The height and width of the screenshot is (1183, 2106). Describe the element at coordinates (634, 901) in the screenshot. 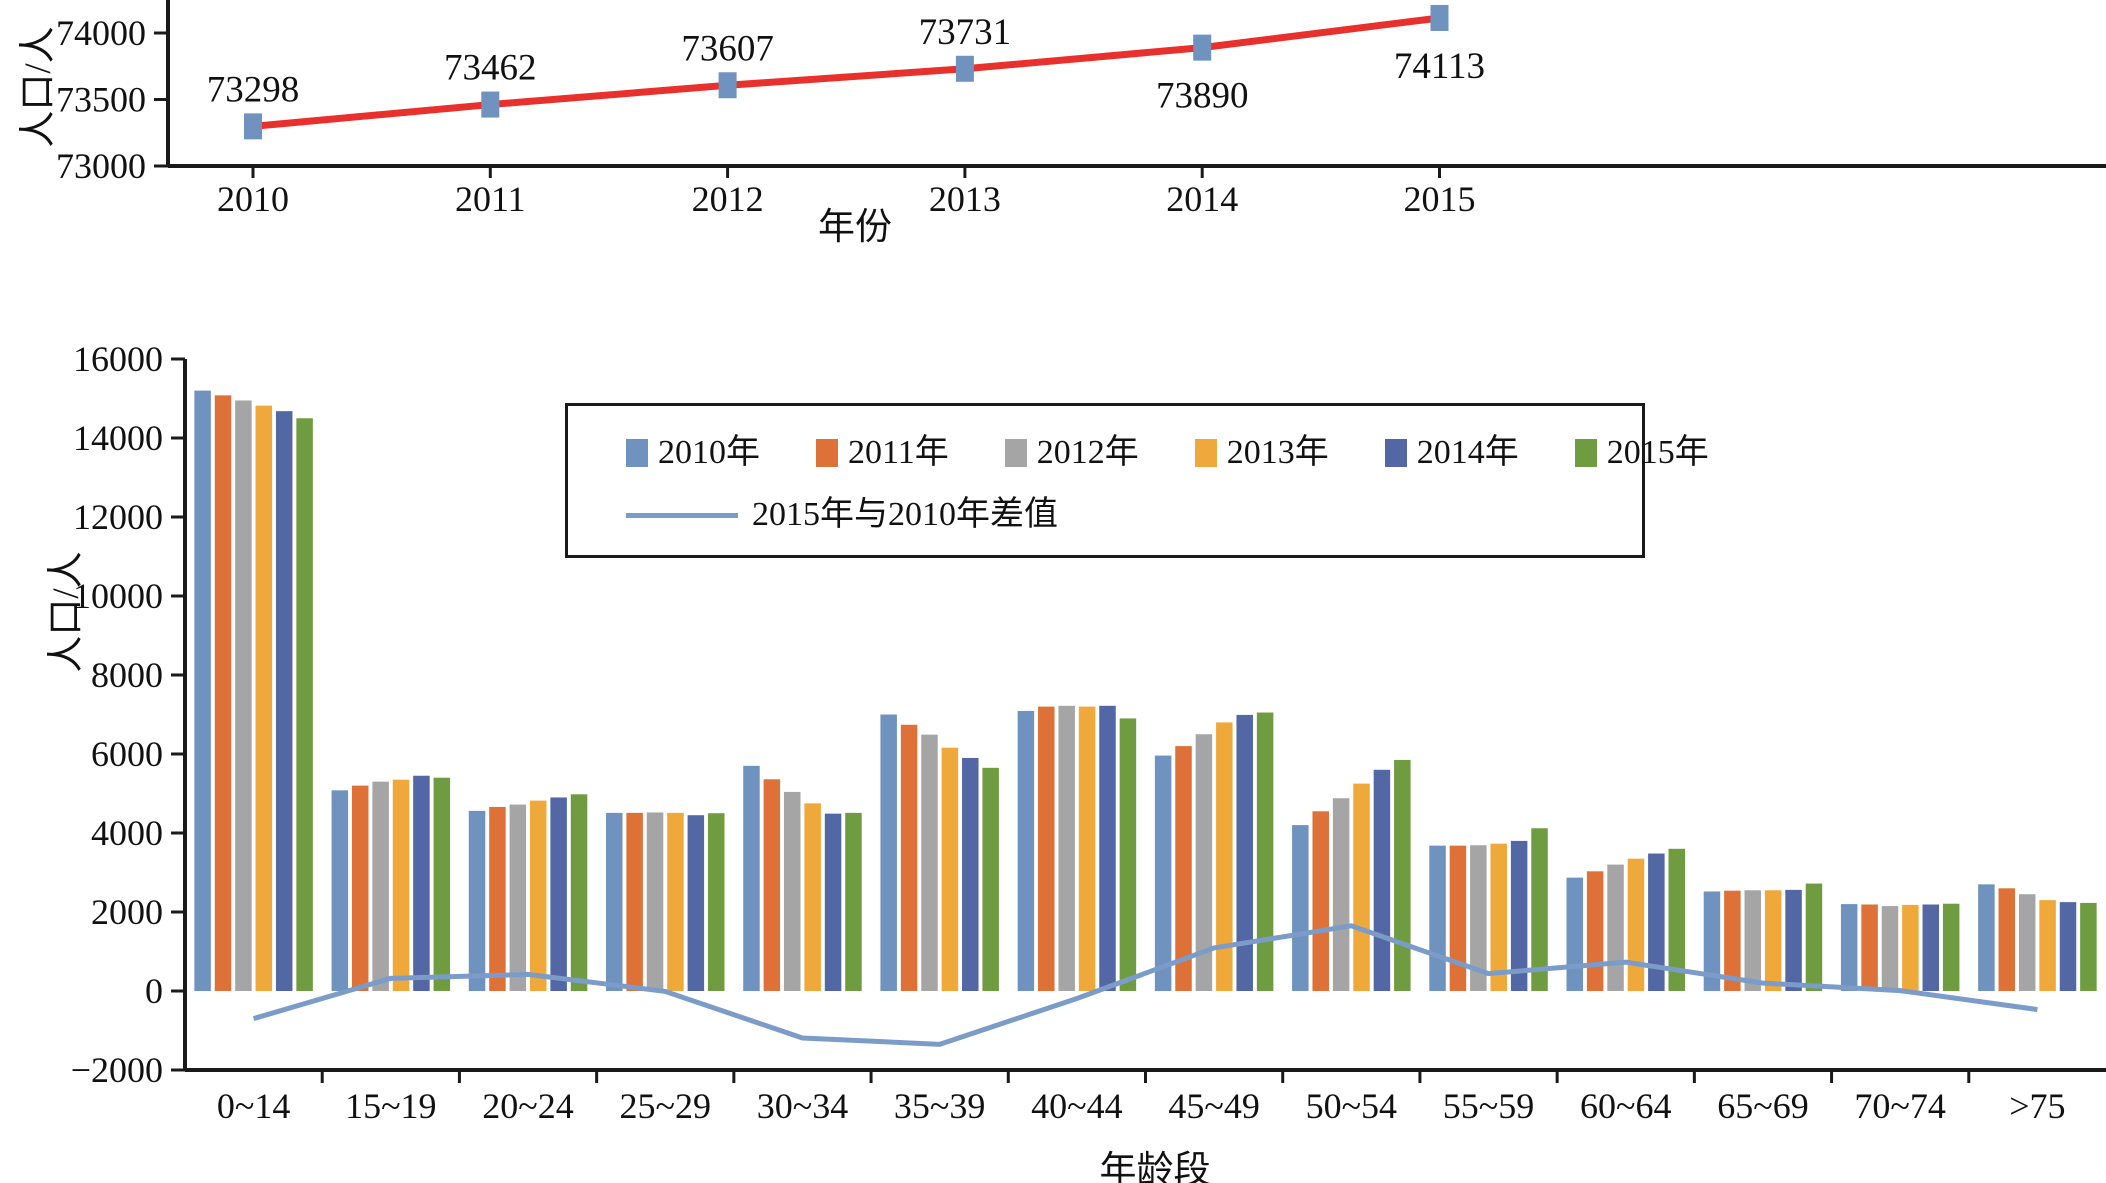

I see `bar-2011年-25~29` at that location.